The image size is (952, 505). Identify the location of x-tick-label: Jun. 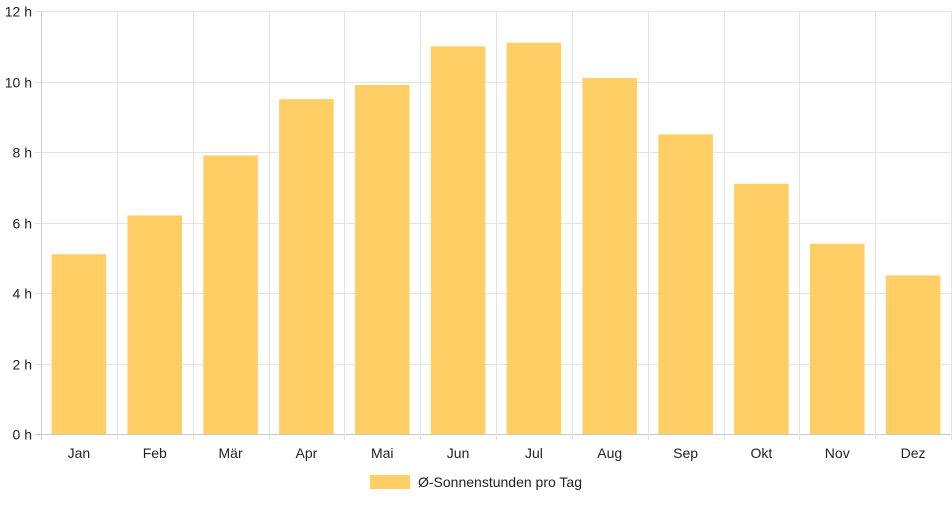
(458, 453).